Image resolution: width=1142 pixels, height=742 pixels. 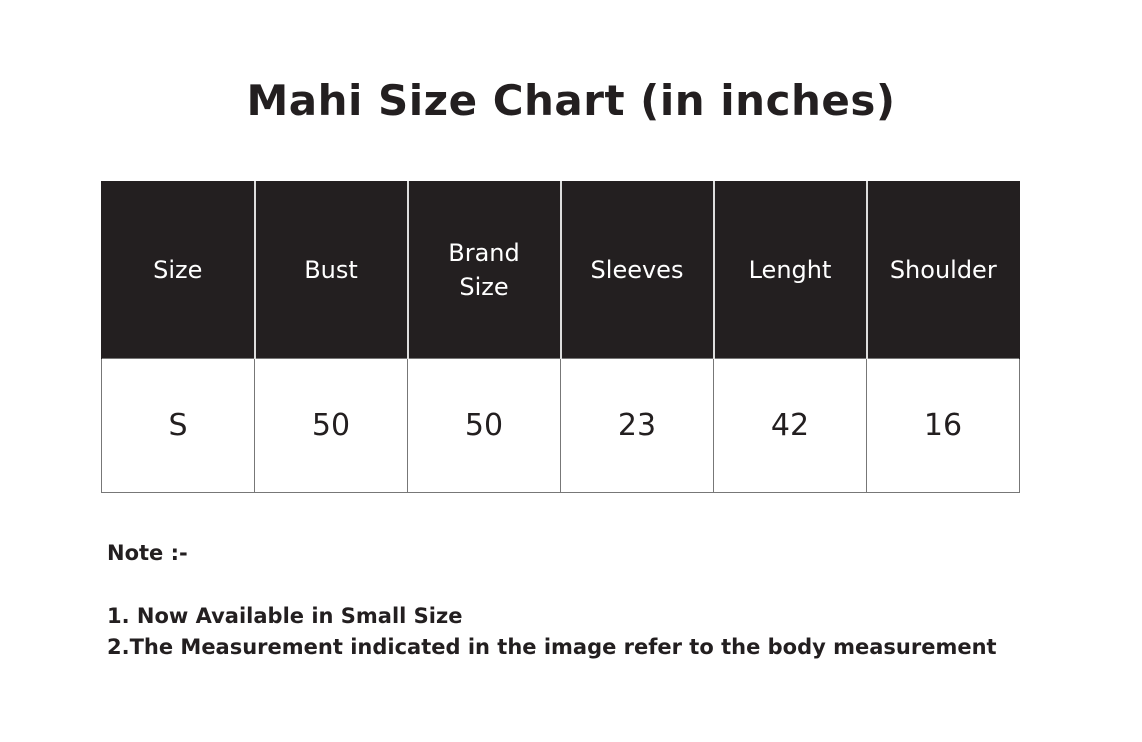 What do you see at coordinates (790, 425) in the screenshot?
I see `cell-length: 42` at bounding box center [790, 425].